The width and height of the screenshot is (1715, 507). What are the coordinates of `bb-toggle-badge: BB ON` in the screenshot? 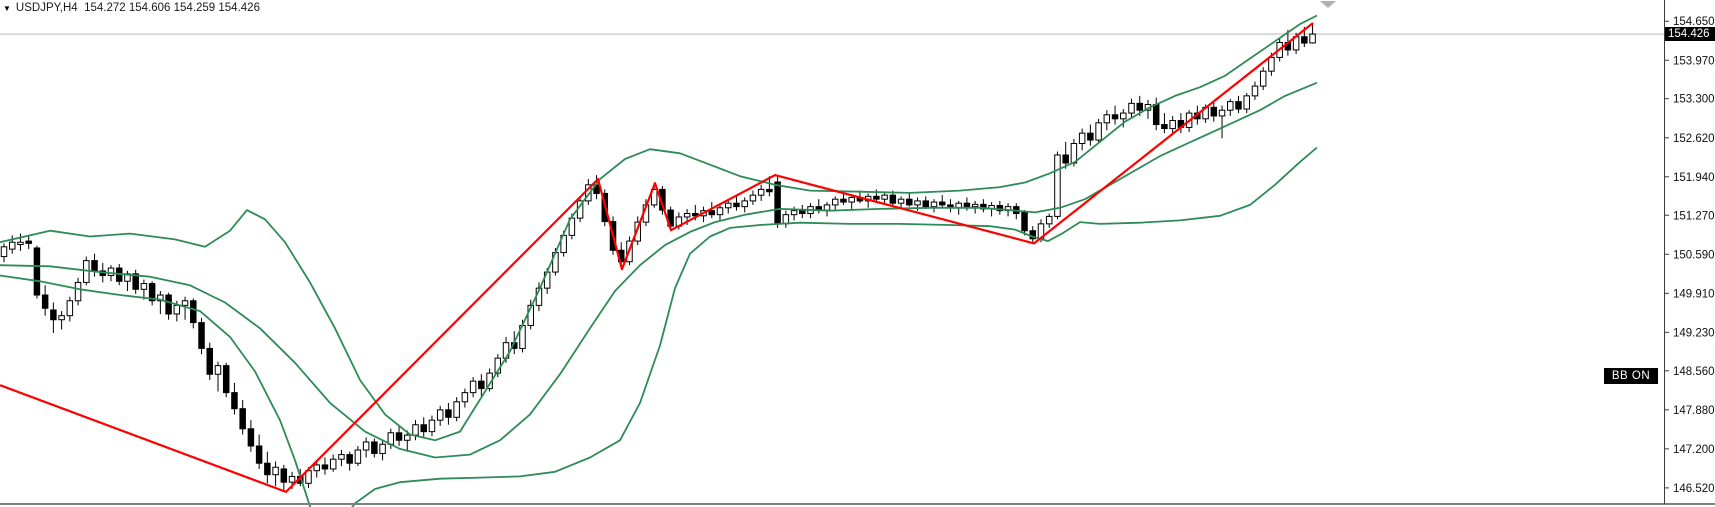 It's located at (1631, 376).